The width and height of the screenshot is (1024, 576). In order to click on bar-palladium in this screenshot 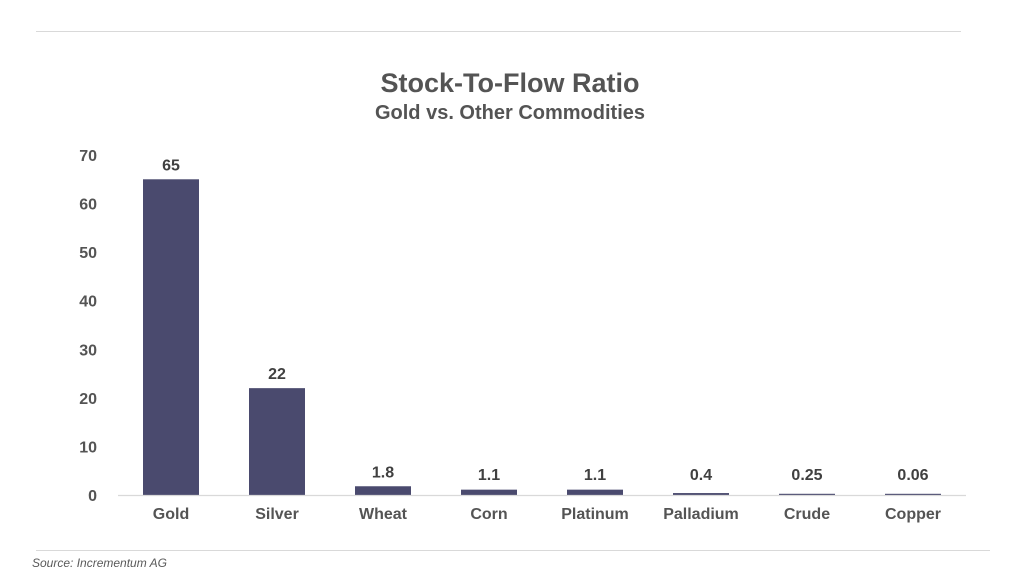, I will do `click(701, 494)`.